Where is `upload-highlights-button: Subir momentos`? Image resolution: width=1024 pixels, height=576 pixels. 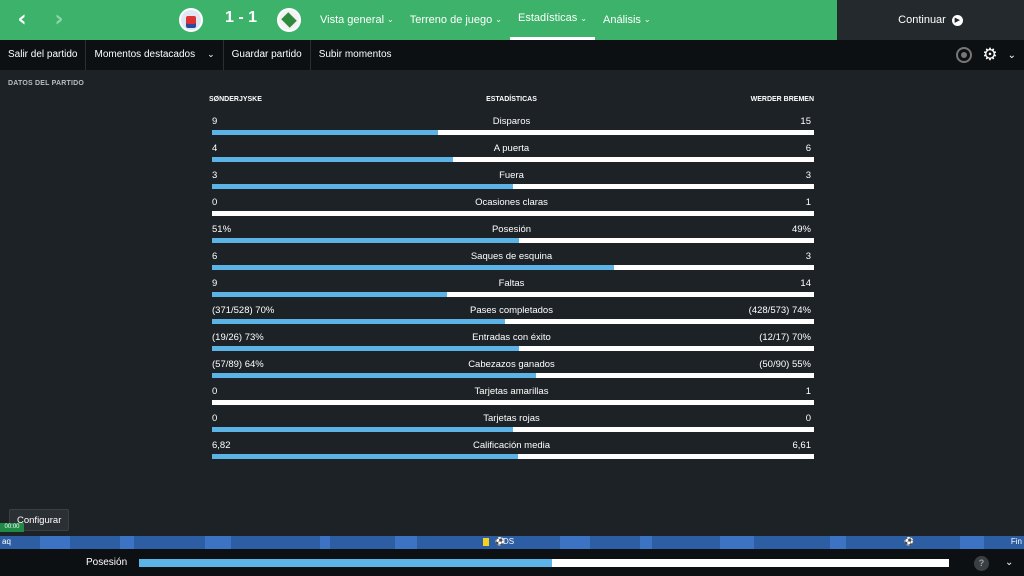 upload-highlights-button: Subir momentos is located at coordinates (355, 54).